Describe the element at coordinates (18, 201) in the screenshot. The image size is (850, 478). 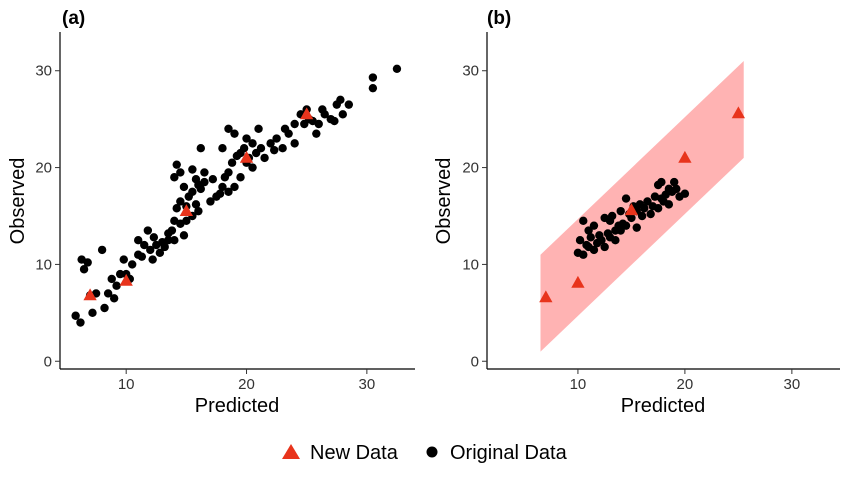
I see `y-axis-title: Observed` at that location.